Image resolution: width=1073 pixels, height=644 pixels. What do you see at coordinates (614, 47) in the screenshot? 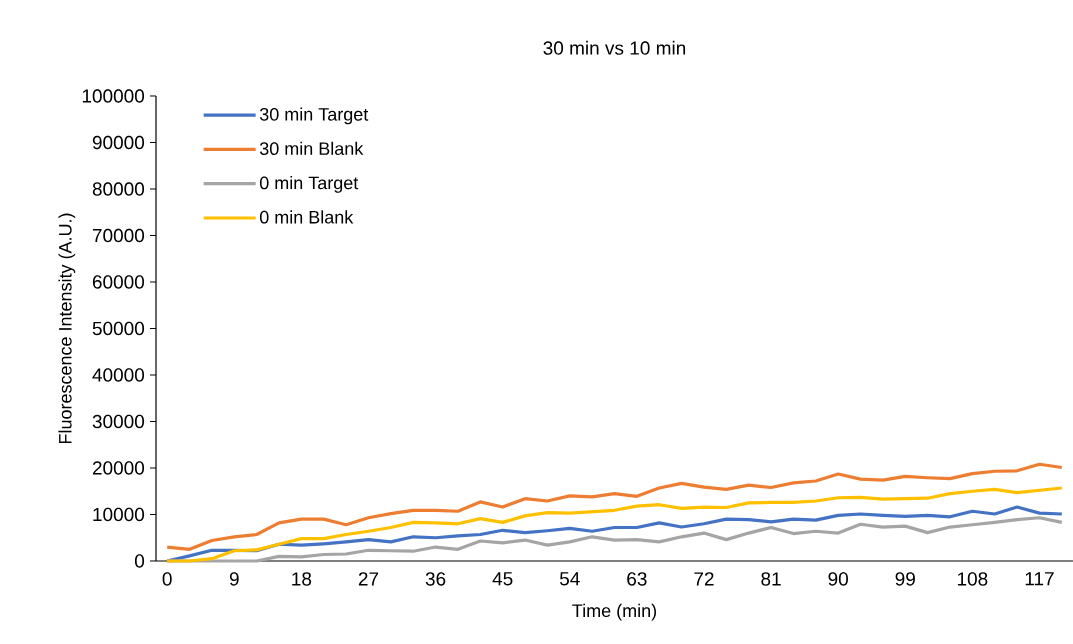
I see `chart-title: 30 min vs 10 min` at bounding box center [614, 47].